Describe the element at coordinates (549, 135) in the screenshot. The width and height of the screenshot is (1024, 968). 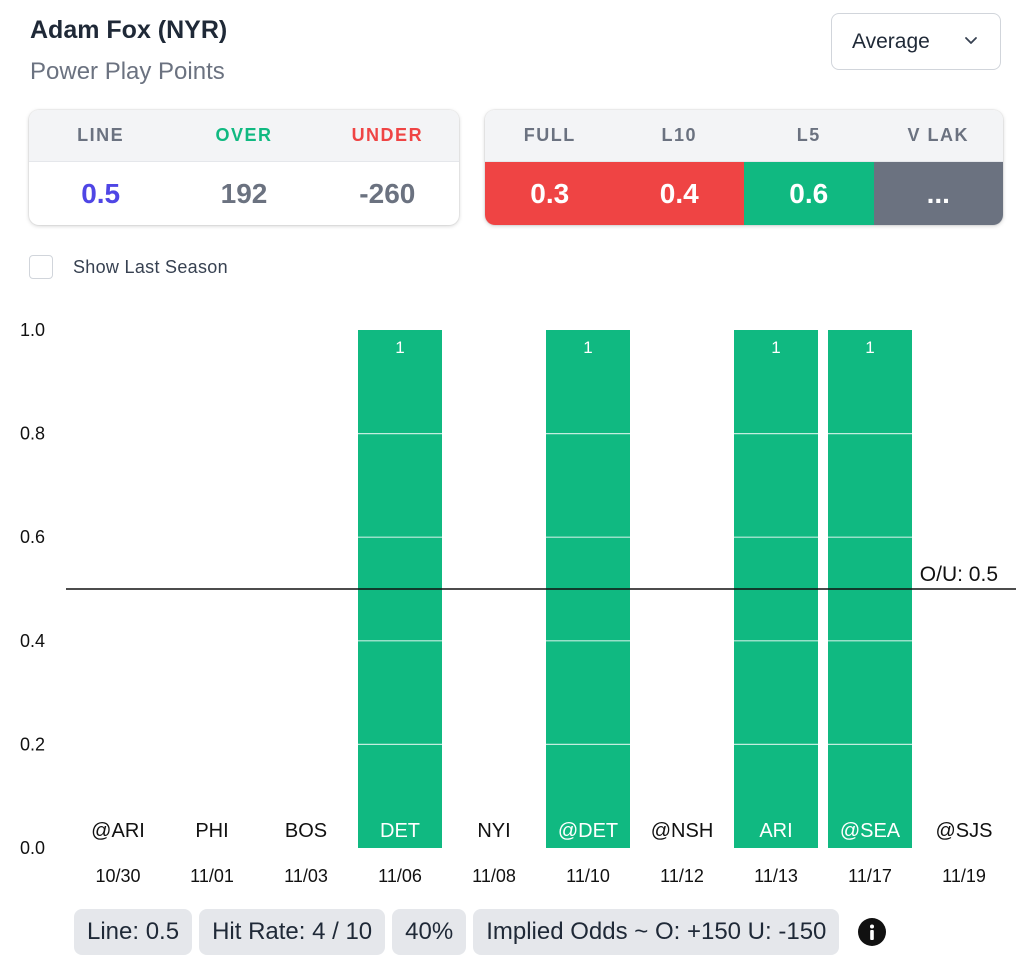
I see `full-header: FULL` at that location.